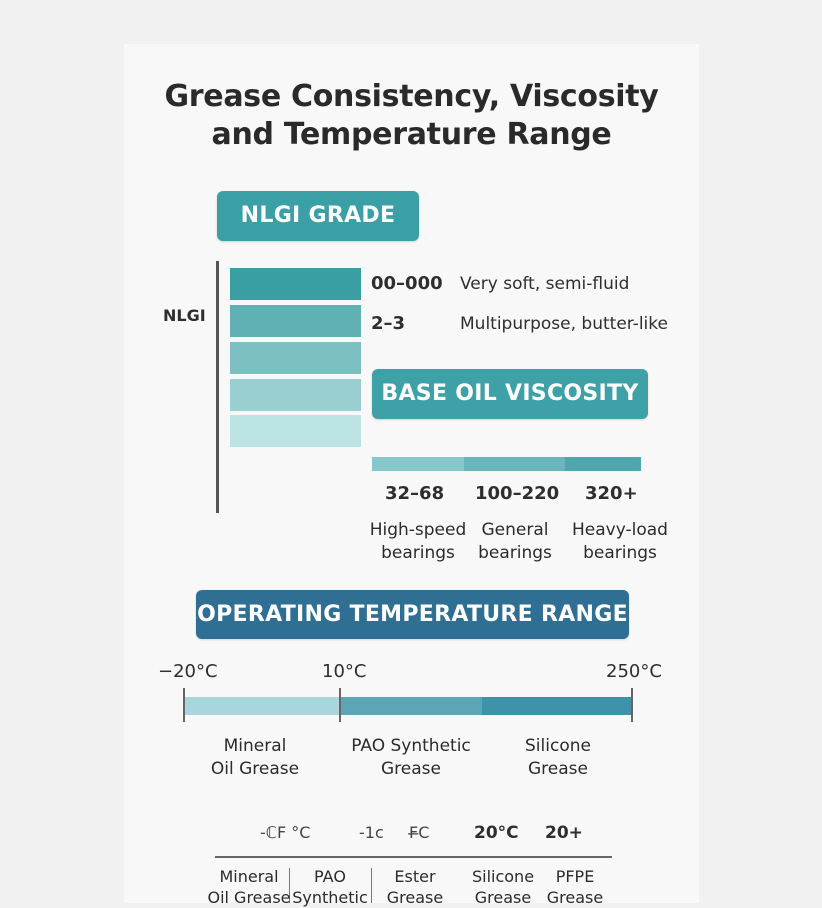 The height and width of the screenshot is (908, 822). I want to click on nlgi-desc-very-soft: Very soft, semi-fluid, so click(545, 284).